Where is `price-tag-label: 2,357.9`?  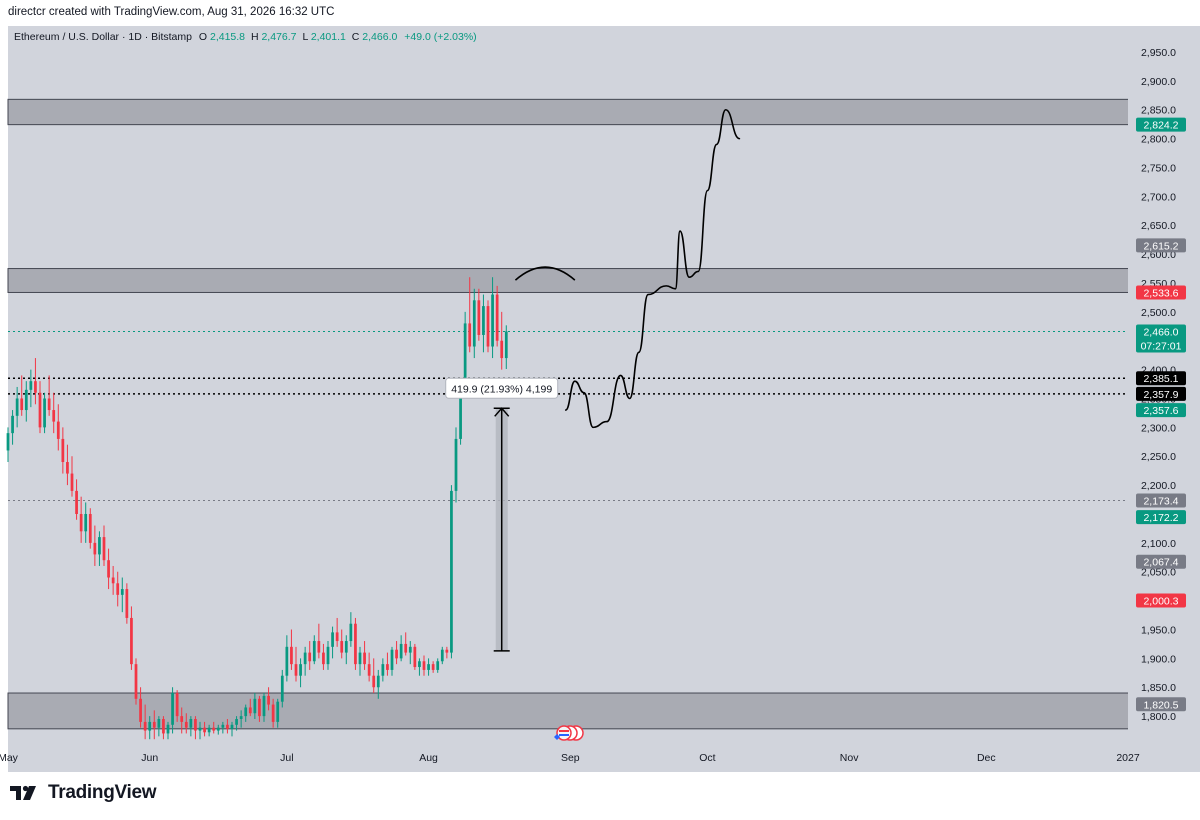
price-tag-label: 2,357.9 is located at coordinates (1160, 395).